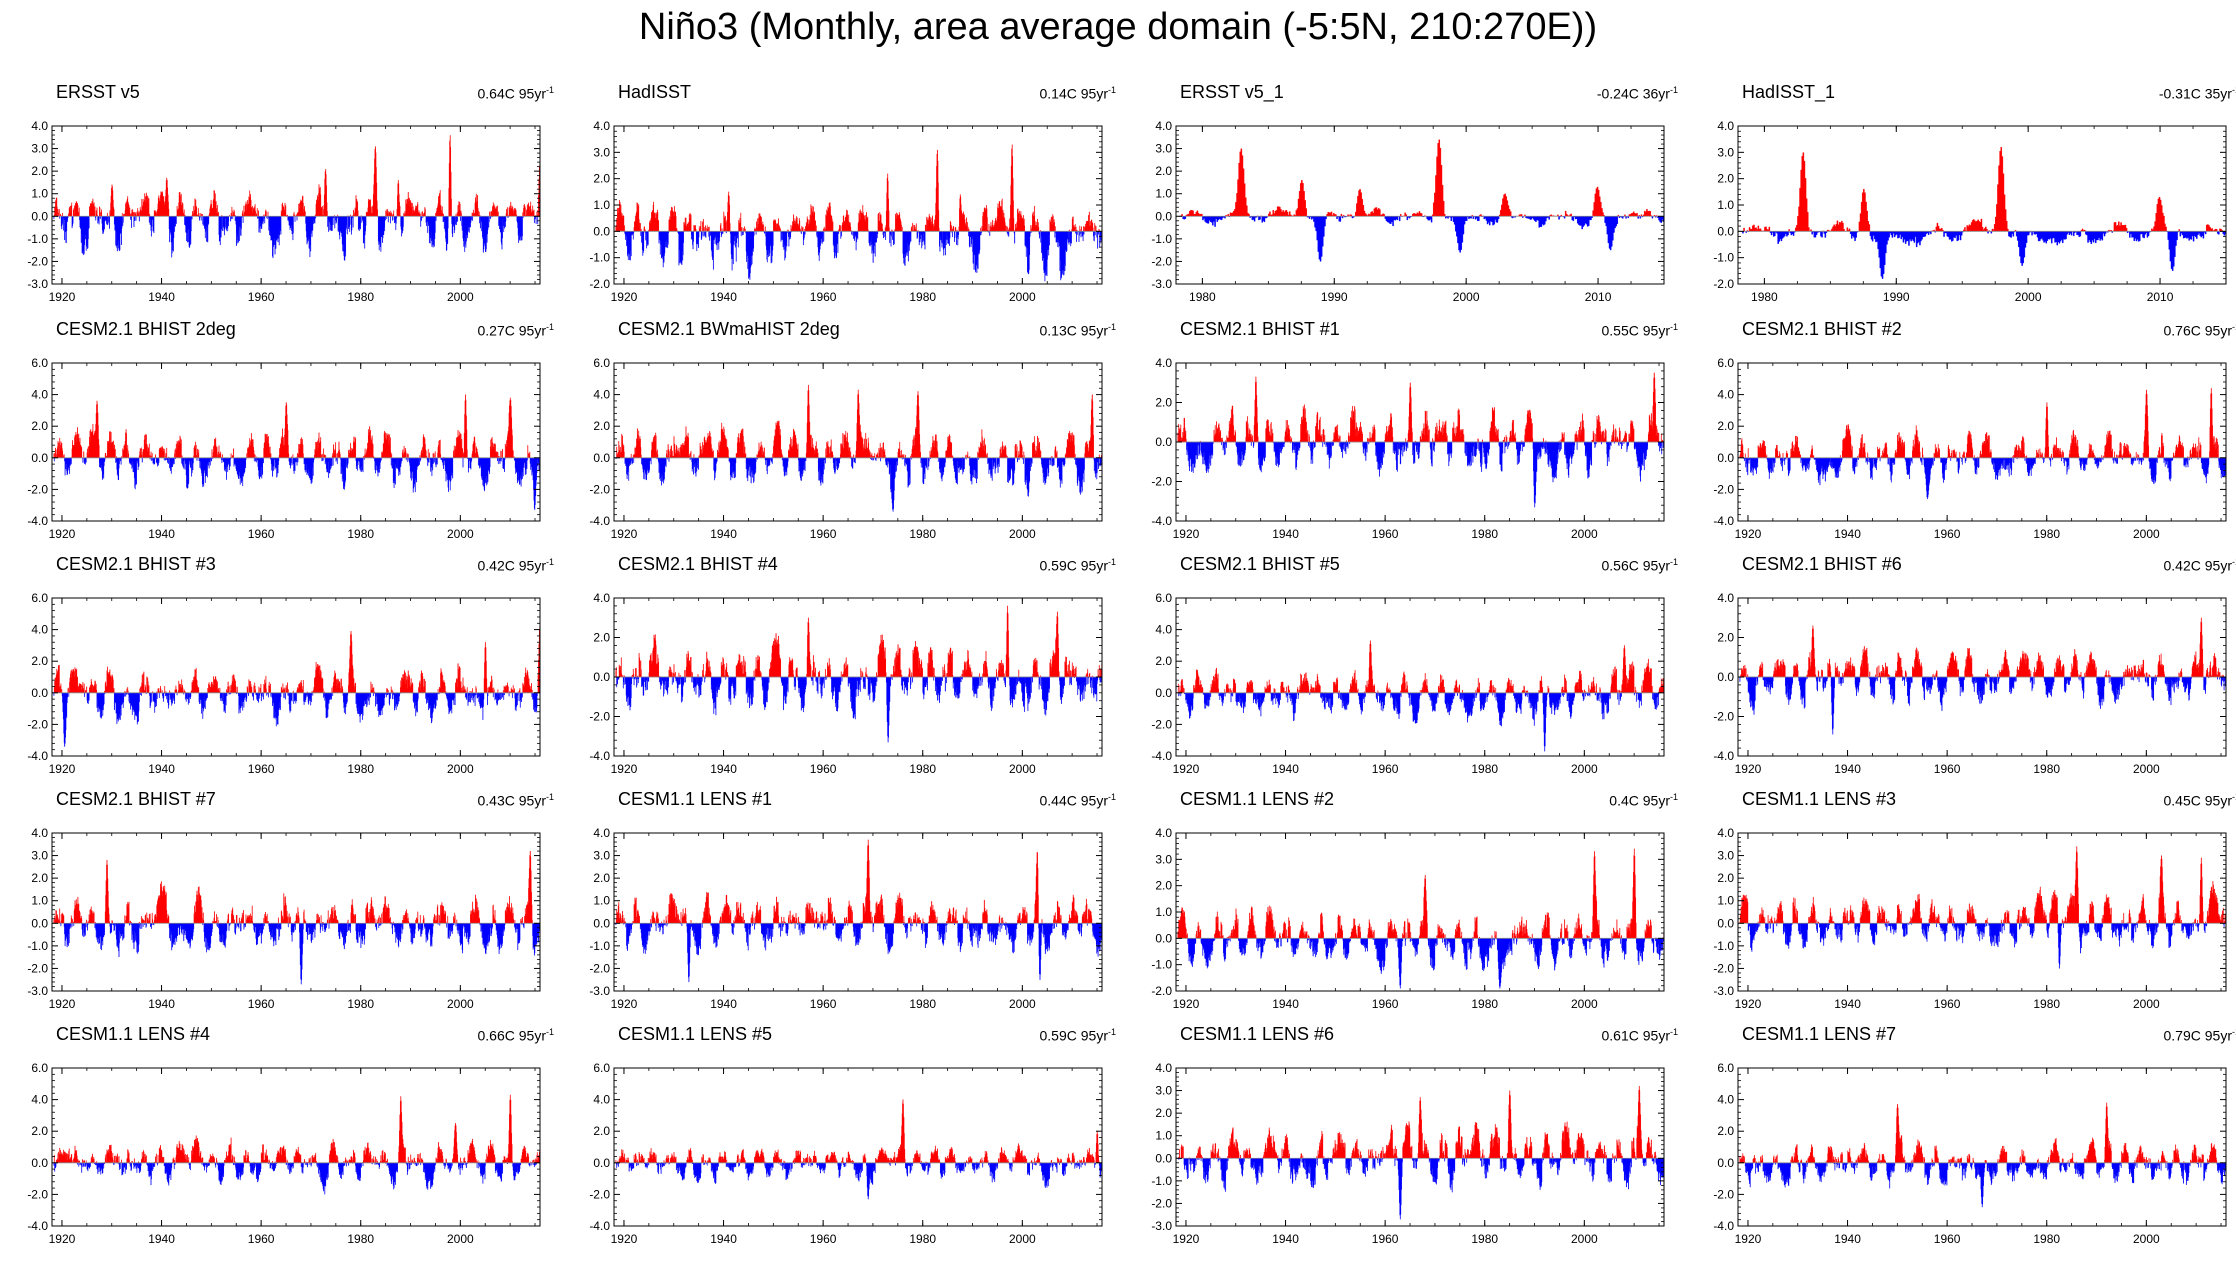 The width and height of the screenshot is (2236, 1261). I want to click on trend-label: 0.59C 95yr-1, so click(1078, 565).